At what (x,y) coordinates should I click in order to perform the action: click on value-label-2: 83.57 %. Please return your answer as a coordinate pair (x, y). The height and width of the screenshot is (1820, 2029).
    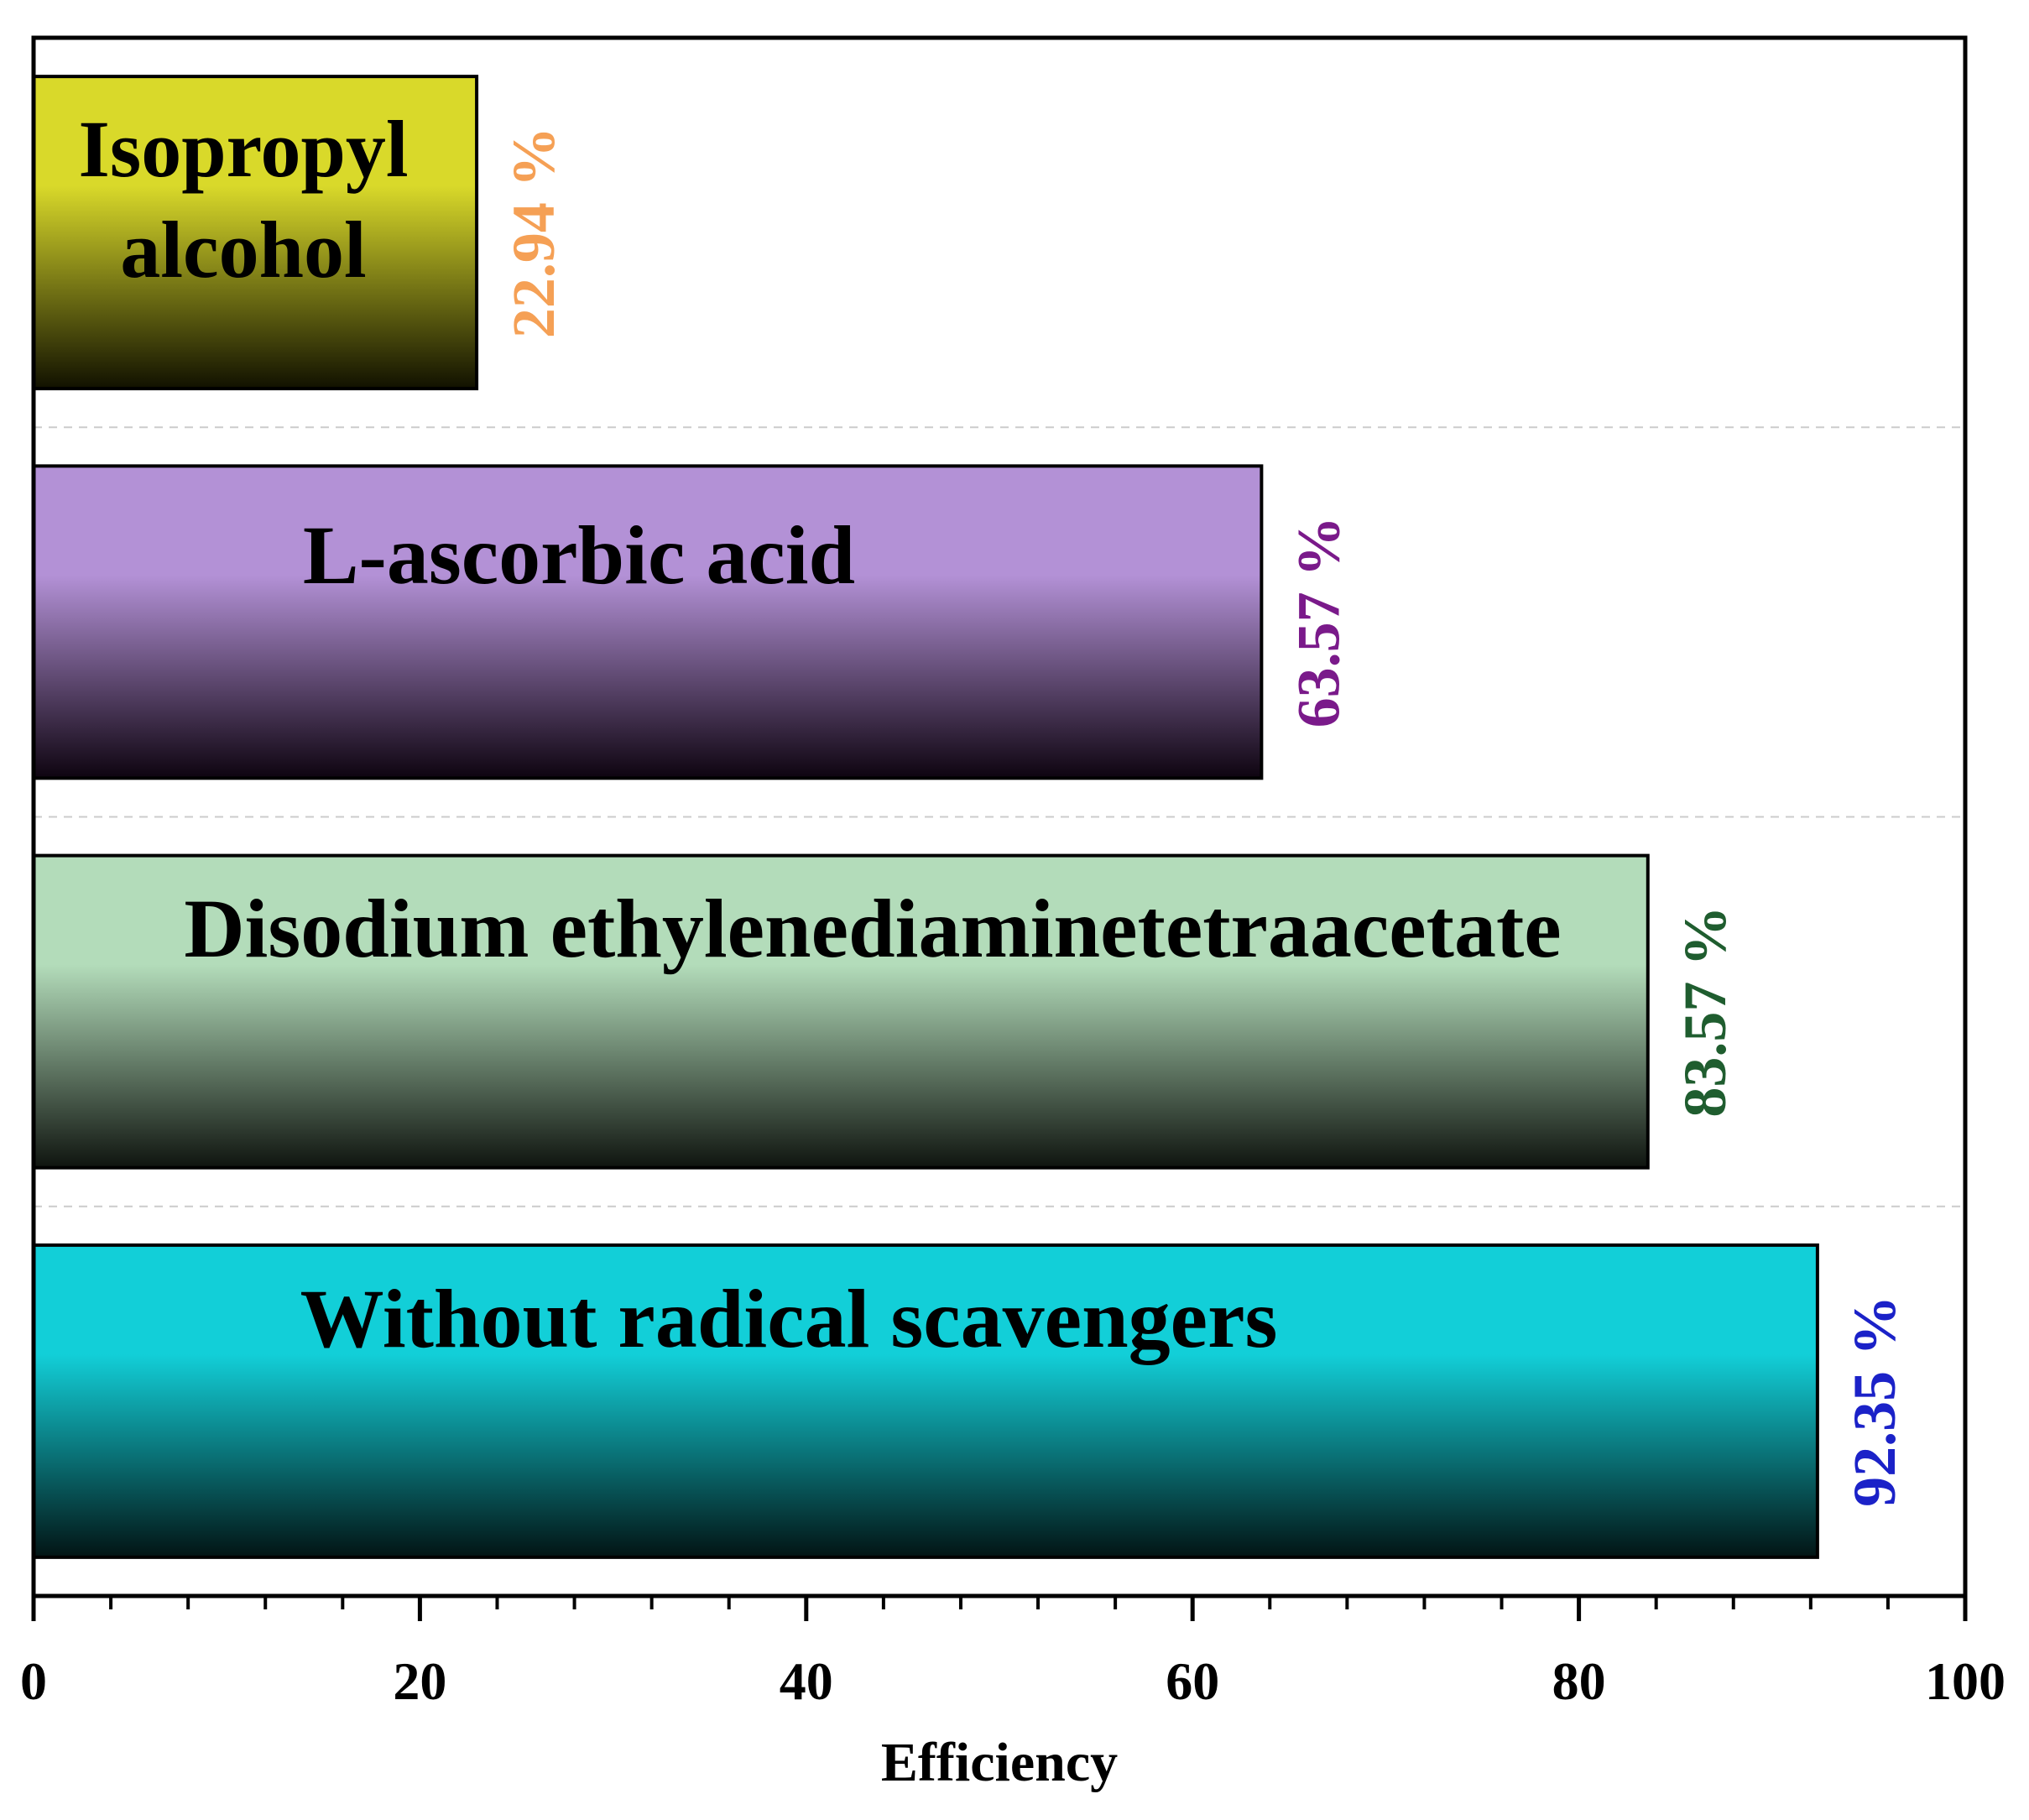
    Looking at the image, I should click on (1705, 1012).